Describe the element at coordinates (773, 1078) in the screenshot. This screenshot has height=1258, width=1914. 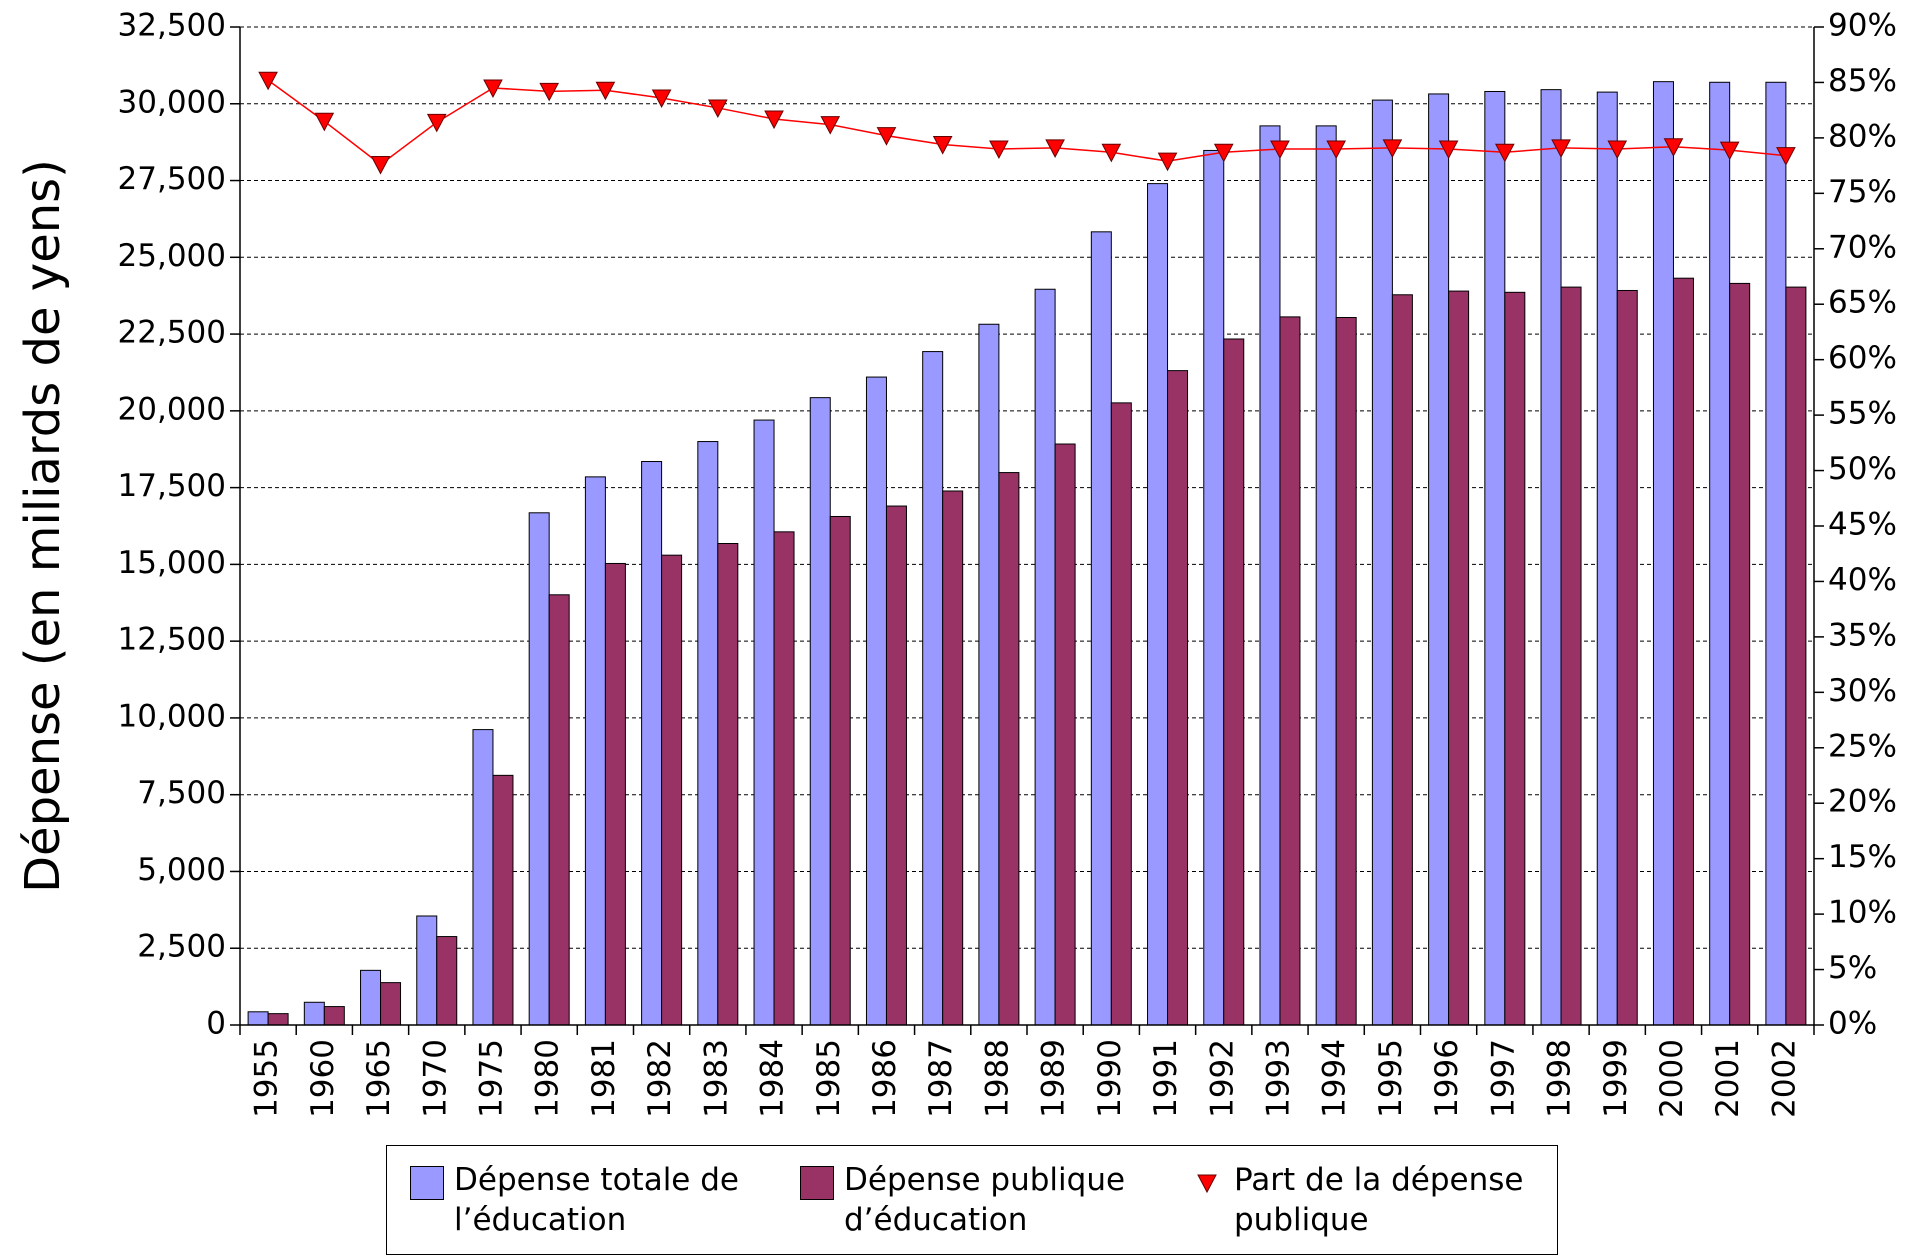
I see `x-tick-label: 1984` at that location.